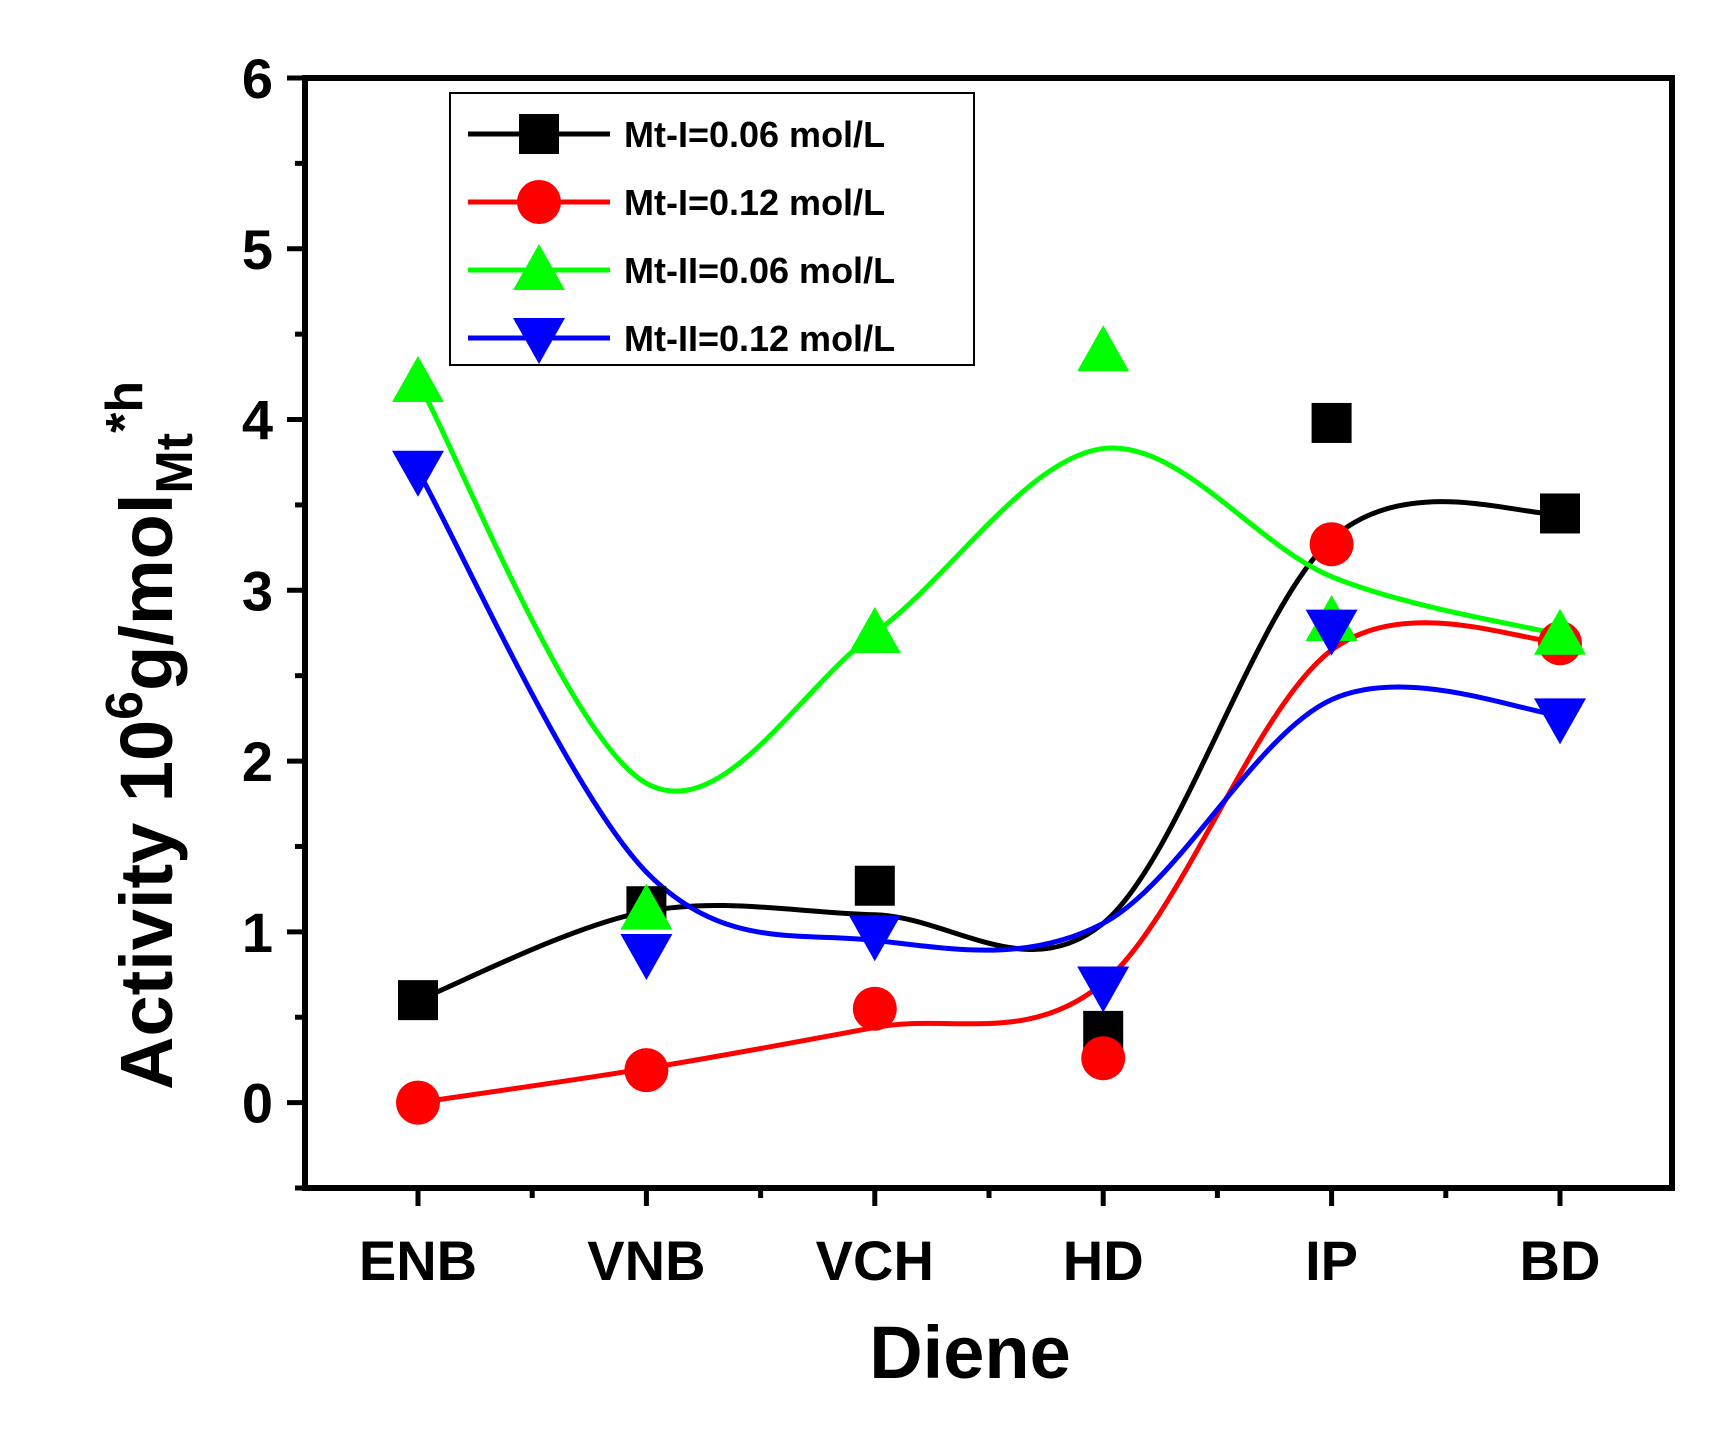 This screenshot has height=1432, width=1728. I want to click on y-axis-title-unit: g/mol, so click(146, 592).